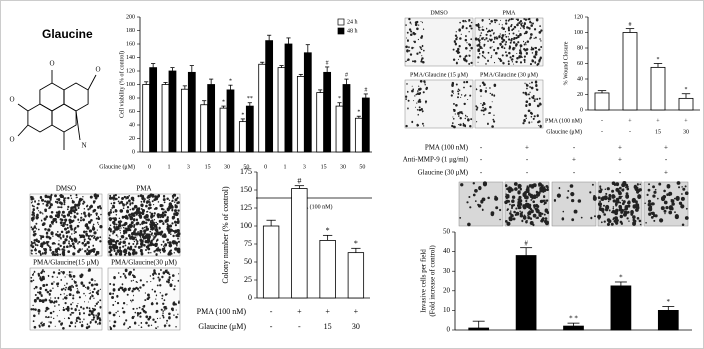 The image size is (704, 349). What do you see at coordinates (439, 74) in the screenshot?
I see `image-label: PMA/Glaucine (15 μM)` at bounding box center [439, 74].